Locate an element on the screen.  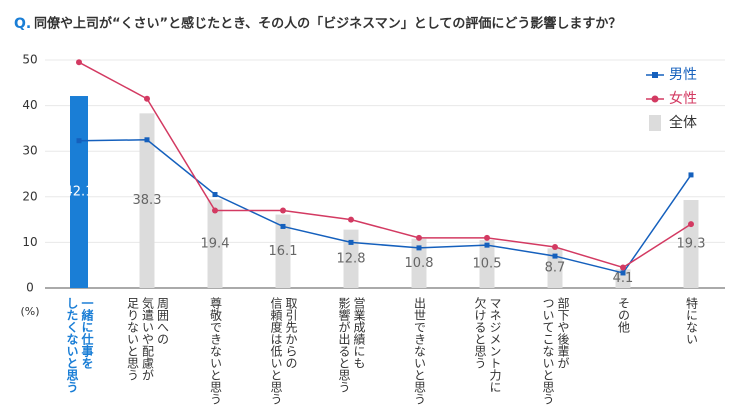
value-label: 19.3 is located at coordinates (691, 243).